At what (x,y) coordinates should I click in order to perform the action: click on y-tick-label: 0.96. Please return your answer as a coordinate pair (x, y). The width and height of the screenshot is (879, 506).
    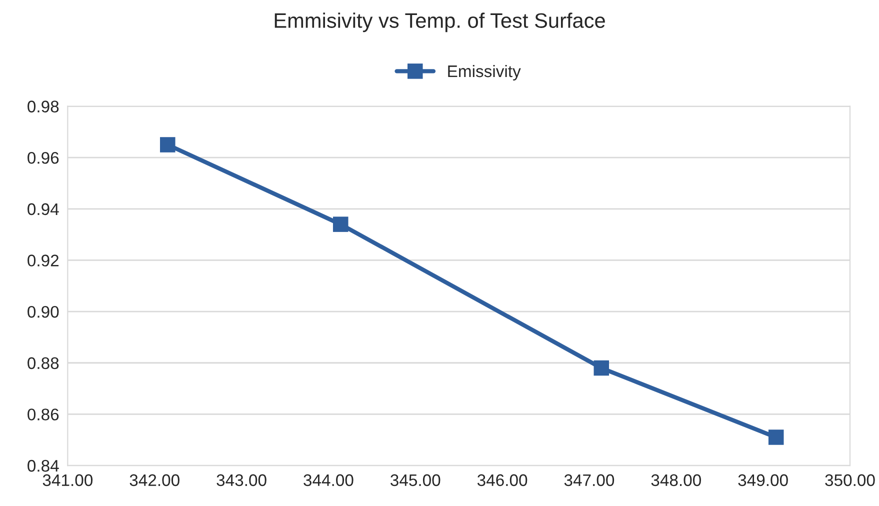
    Looking at the image, I should click on (43, 158).